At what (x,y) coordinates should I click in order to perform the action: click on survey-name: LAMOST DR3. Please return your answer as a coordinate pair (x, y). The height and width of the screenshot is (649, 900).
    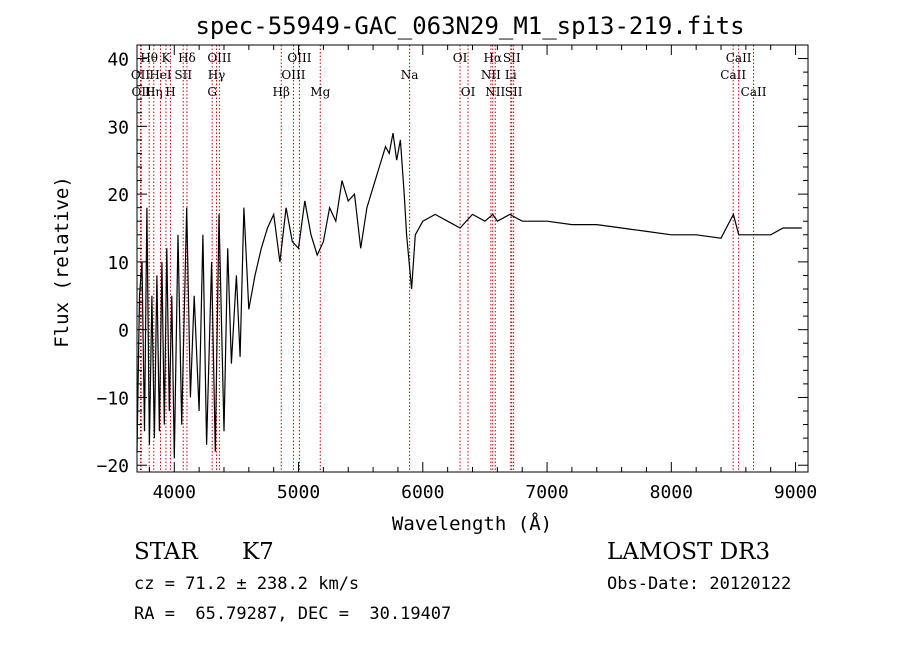
    Looking at the image, I should click on (689, 552).